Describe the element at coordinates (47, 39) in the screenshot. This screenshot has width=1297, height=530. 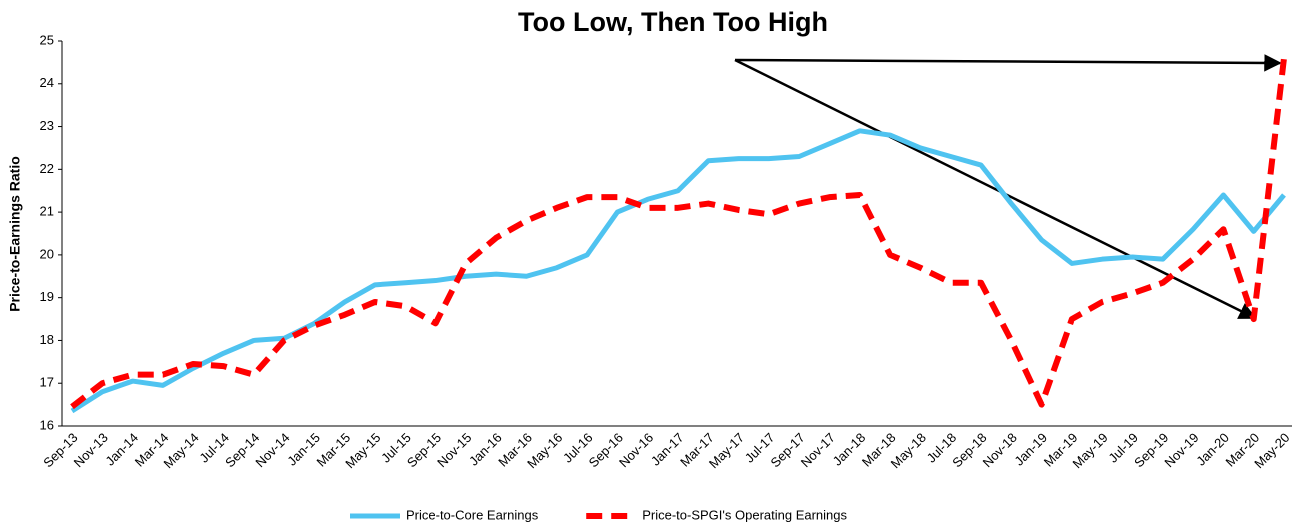
I see `y-tick-label: 25` at that location.